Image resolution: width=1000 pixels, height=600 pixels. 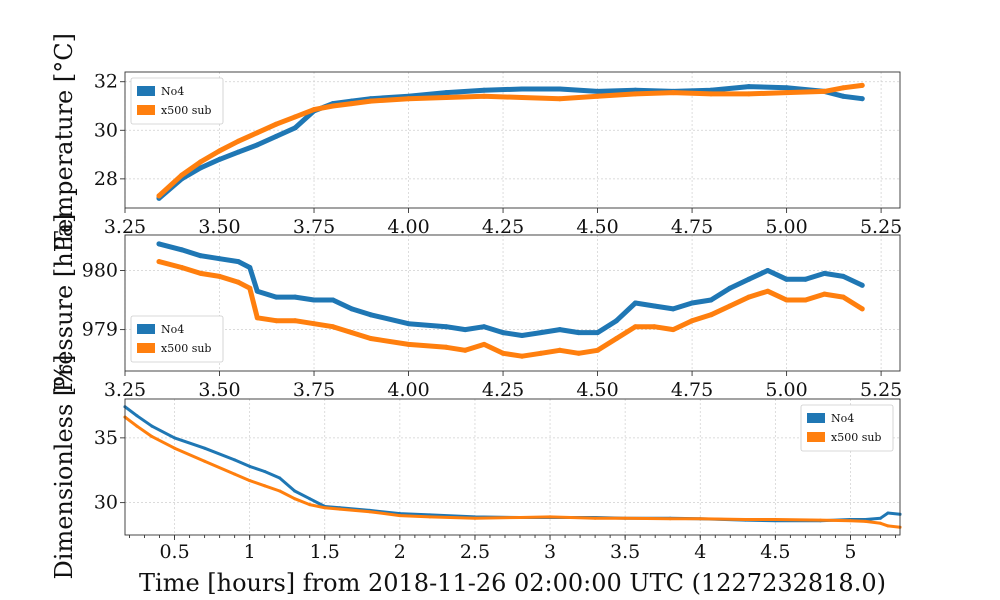 What do you see at coordinates (700, 552) in the screenshot?
I see `x-tick-label: 4` at bounding box center [700, 552].